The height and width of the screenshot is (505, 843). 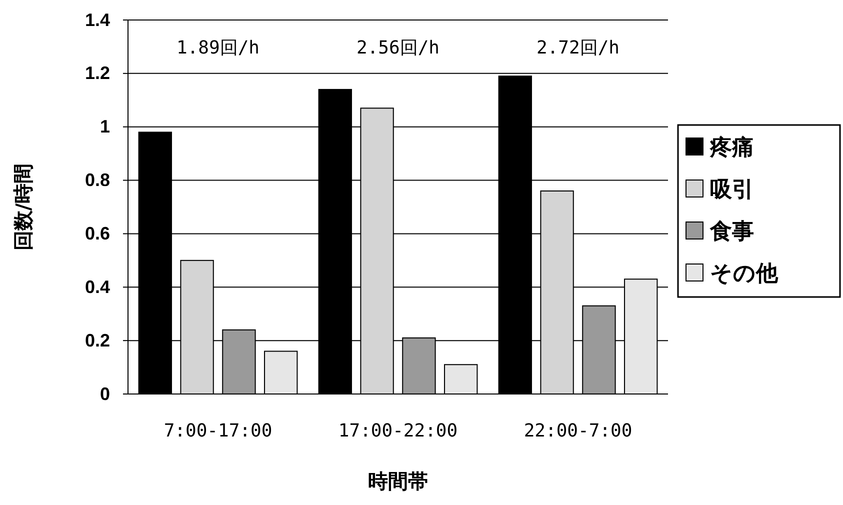 What do you see at coordinates (398, 431) in the screenshot?
I see `x-tick-label: 17:00-22:00` at bounding box center [398, 431].